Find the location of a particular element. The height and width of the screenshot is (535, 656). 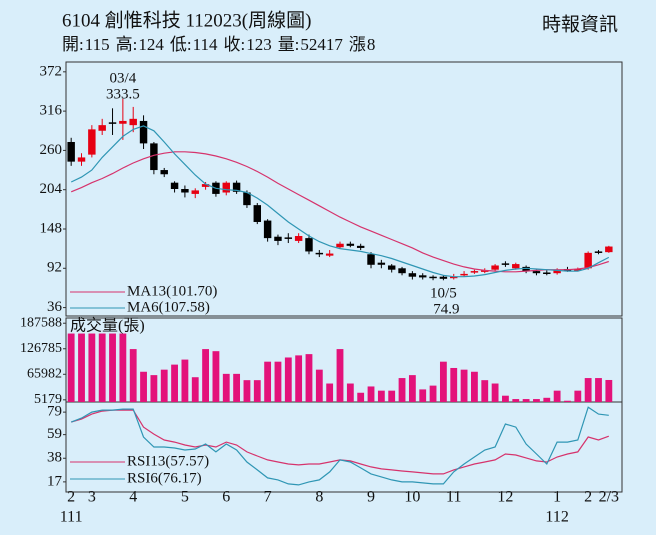

annotation-date: 10/5 is located at coordinates (443, 294).